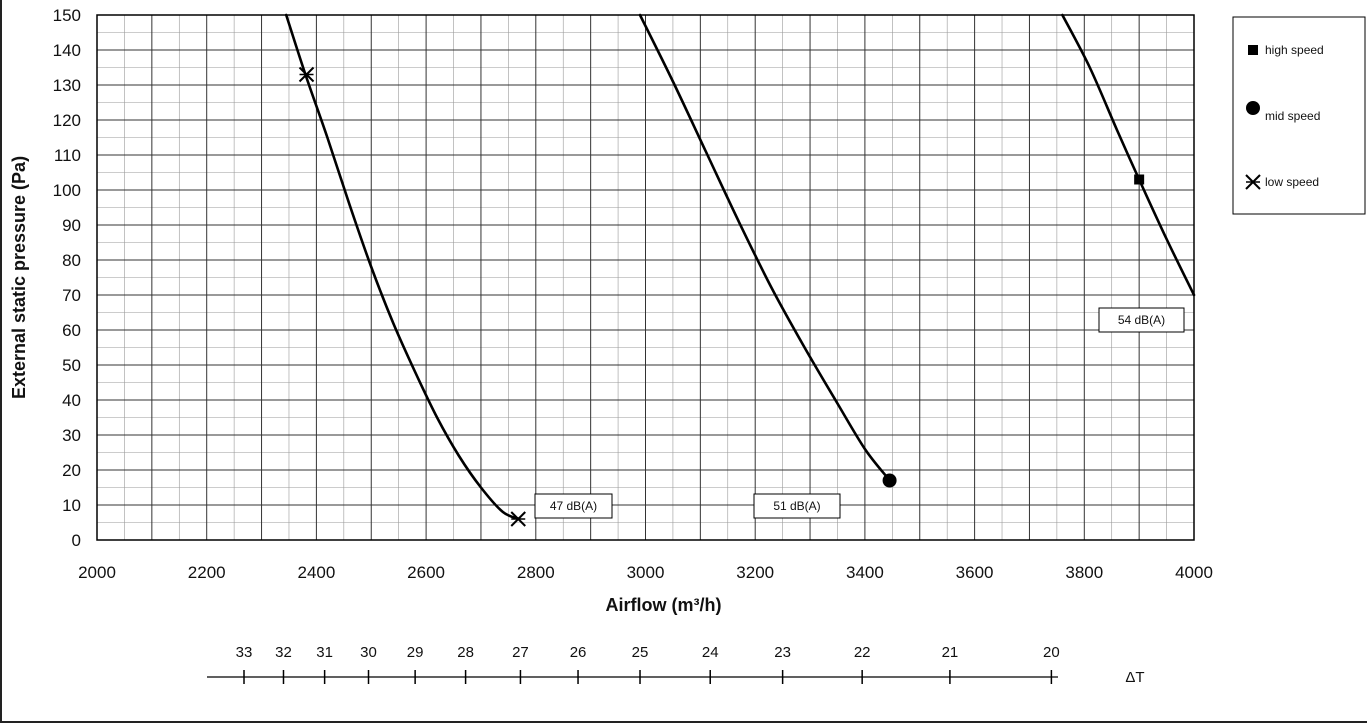 Image resolution: width=1369 pixels, height=725 pixels. Describe the element at coordinates (889, 480) in the screenshot. I see `mid-speed-marker` at that location.